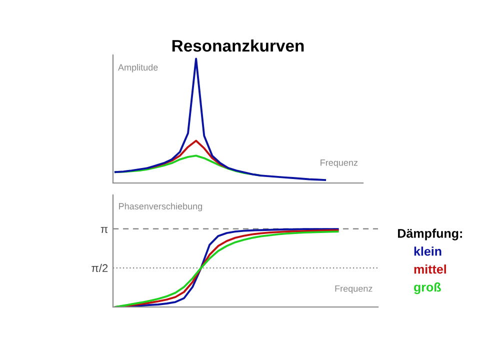 The width and height of the screenshot is (480, 360). Describe the element at coordinates (238, 45) in the screenshot. I see `chart-title: Resonanzkurven` at that location.